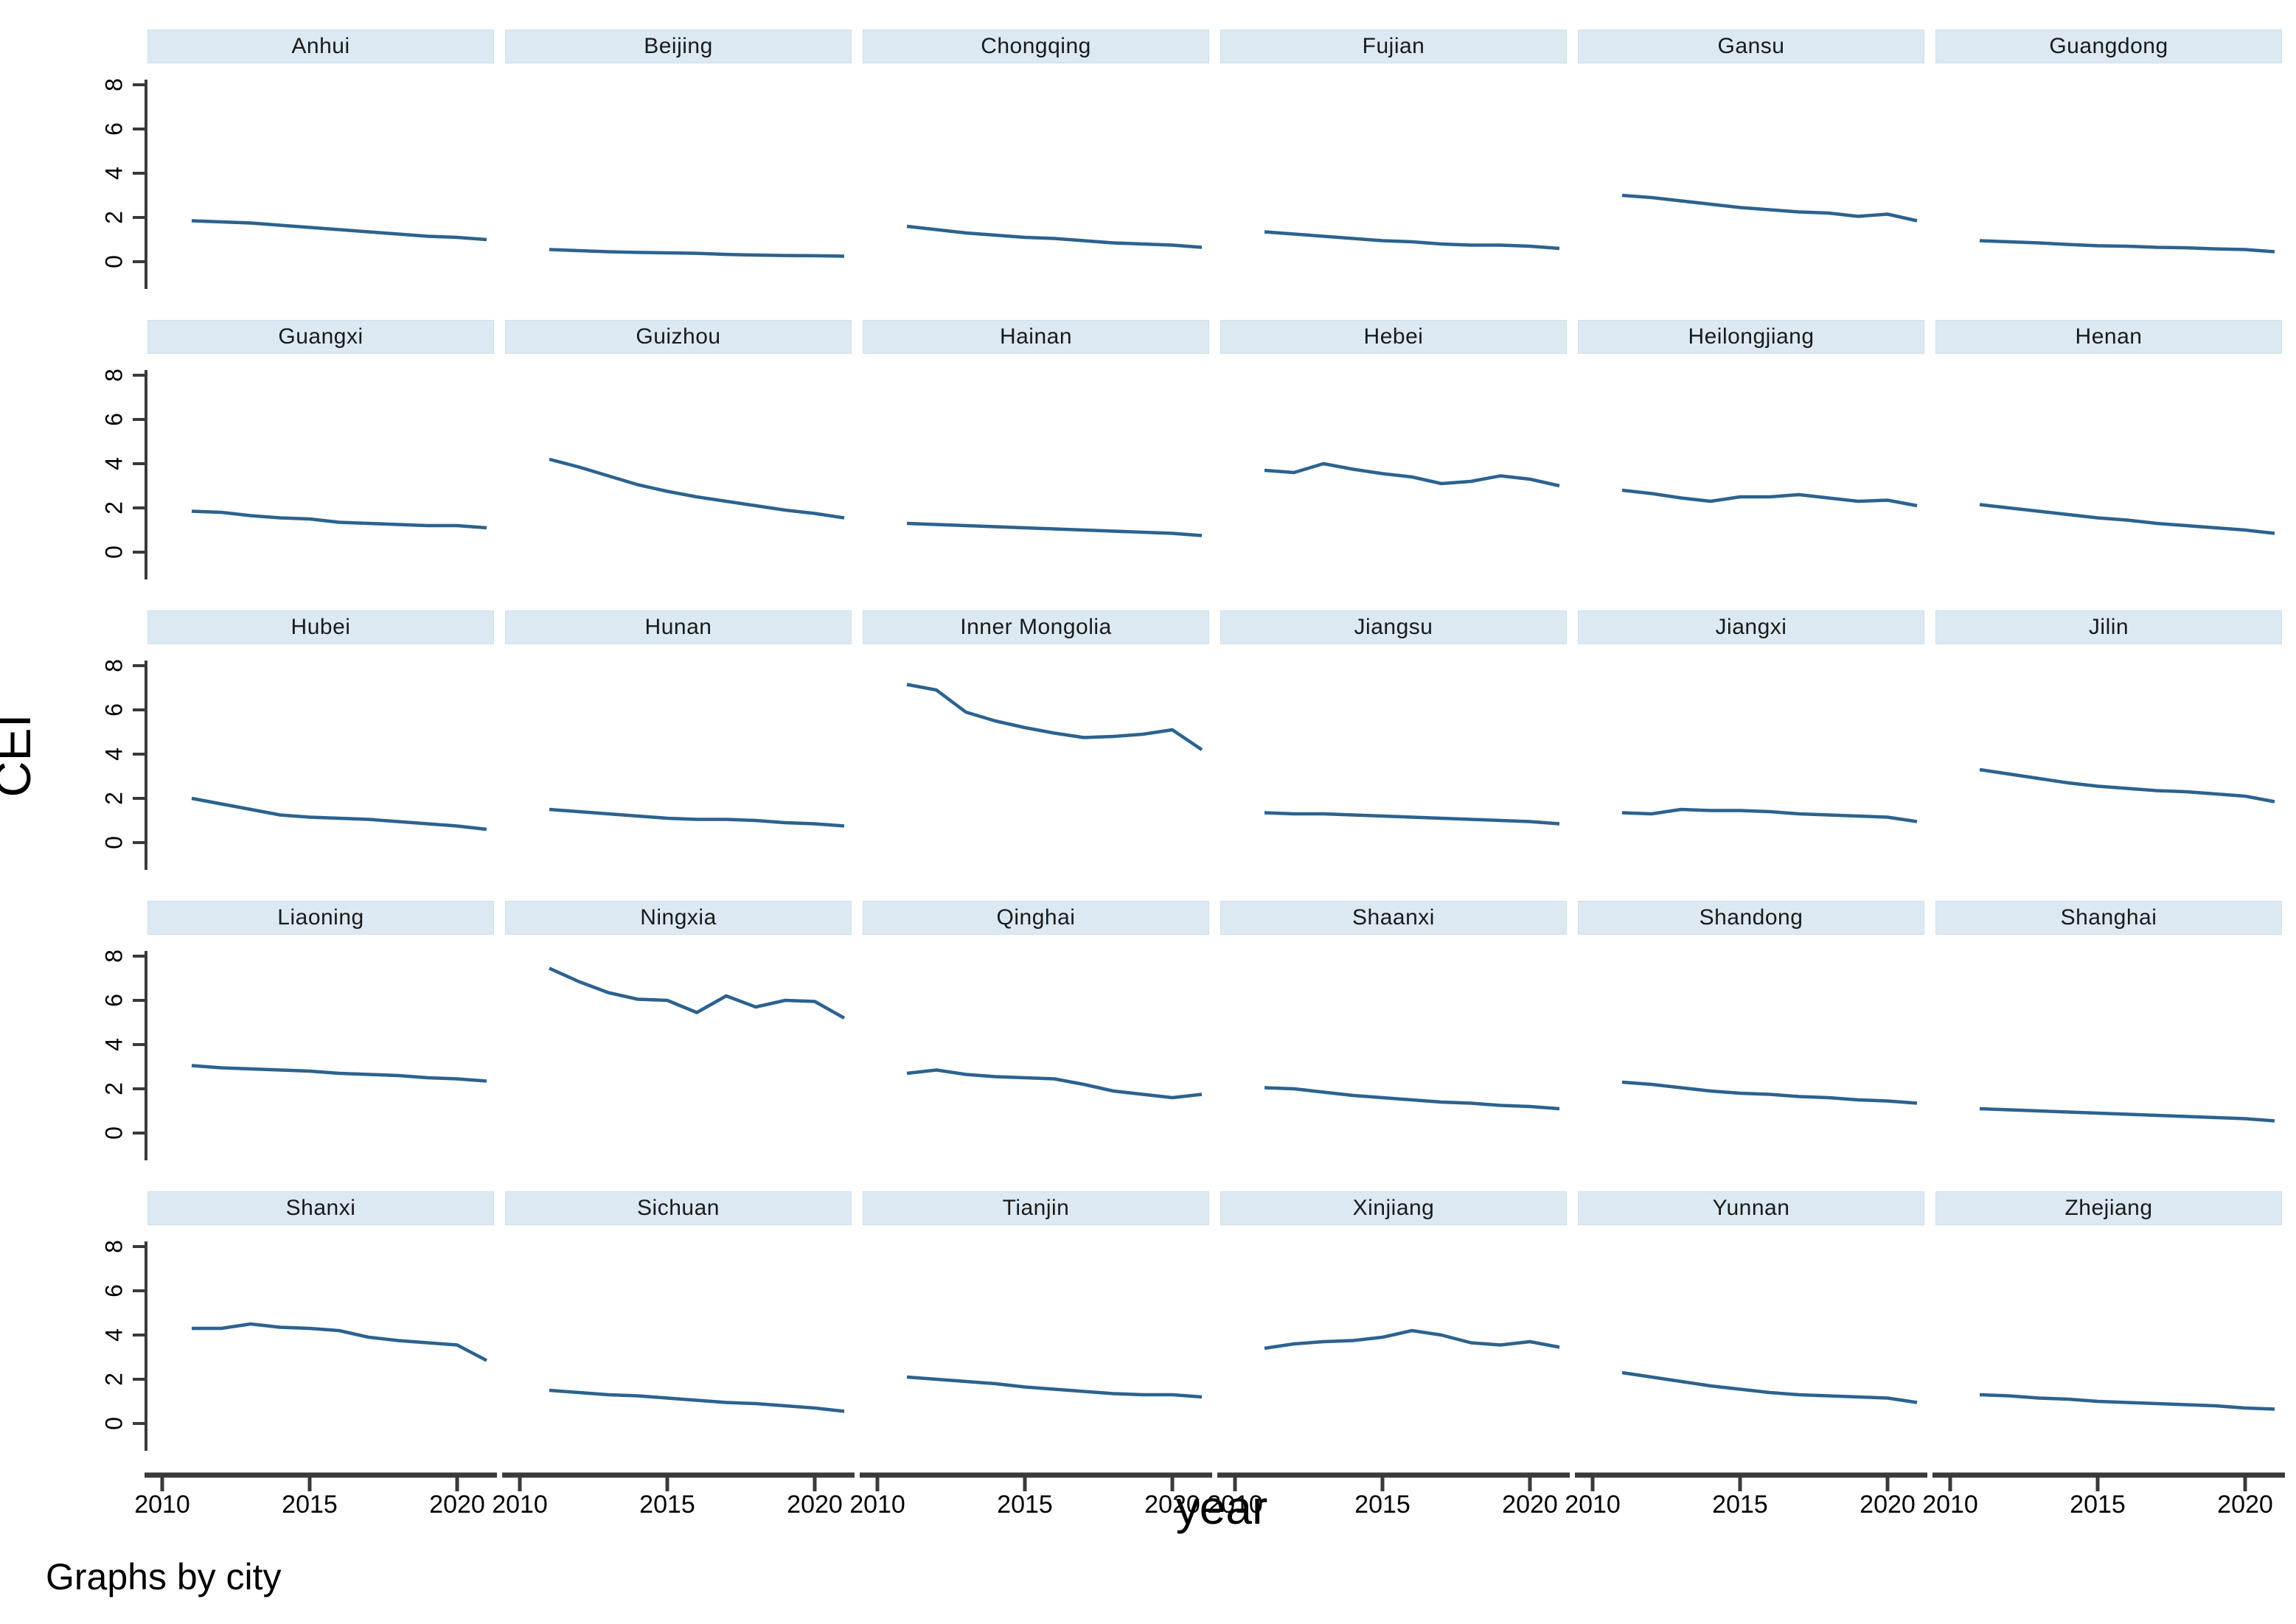  I want to click on panel-title: Gansu, so click(1751, 46).